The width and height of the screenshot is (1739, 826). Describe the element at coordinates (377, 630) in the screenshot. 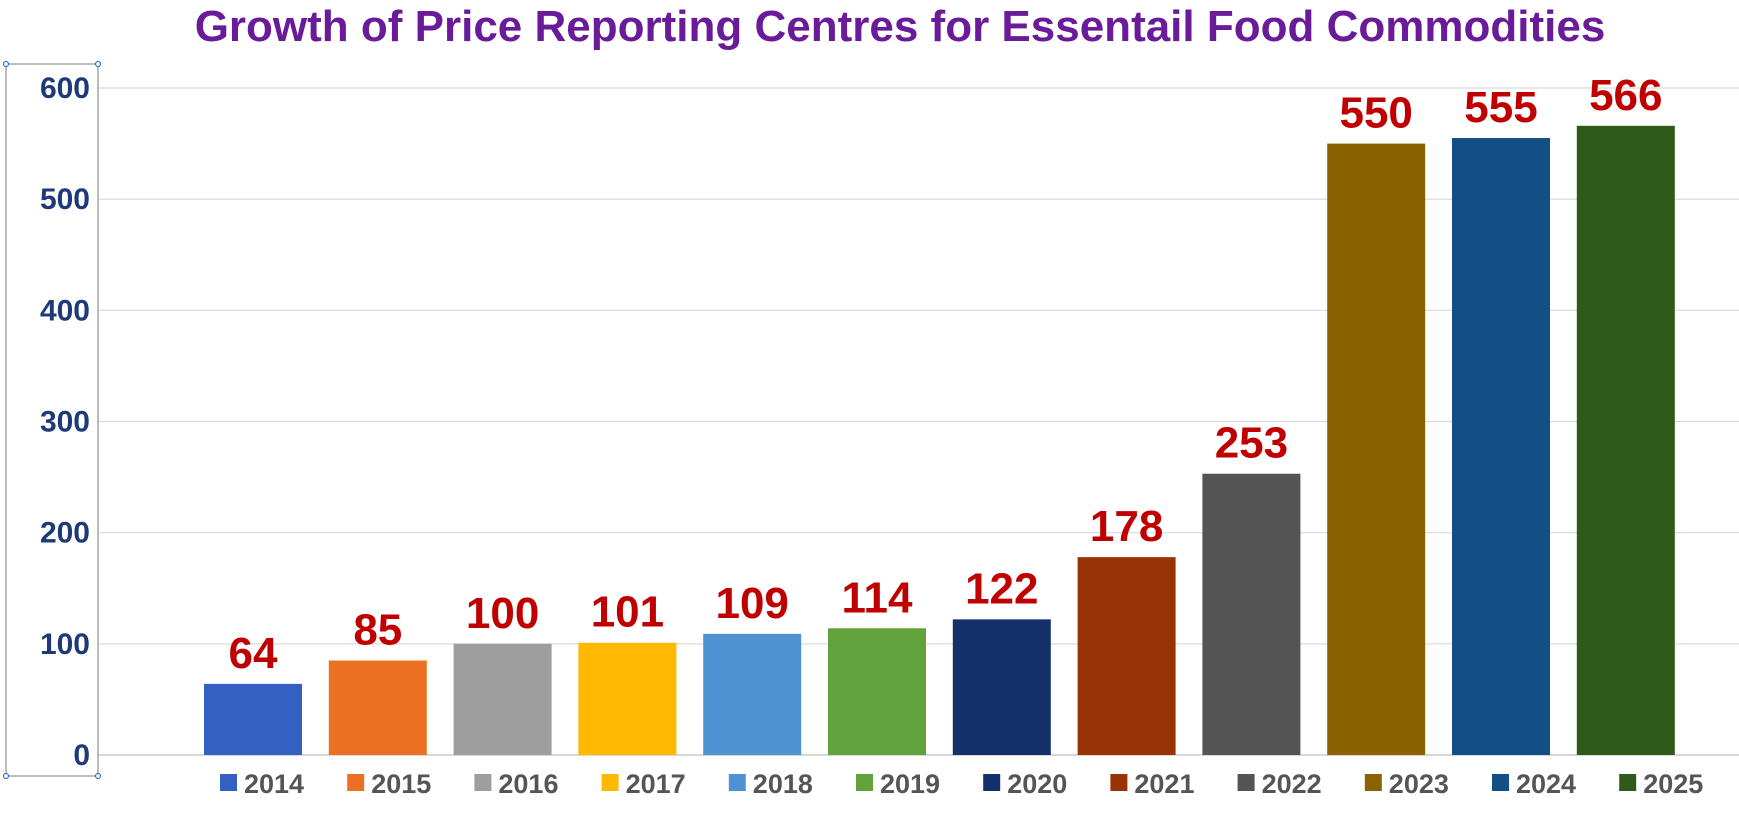

I see `data-label-2015: 85` at that location.